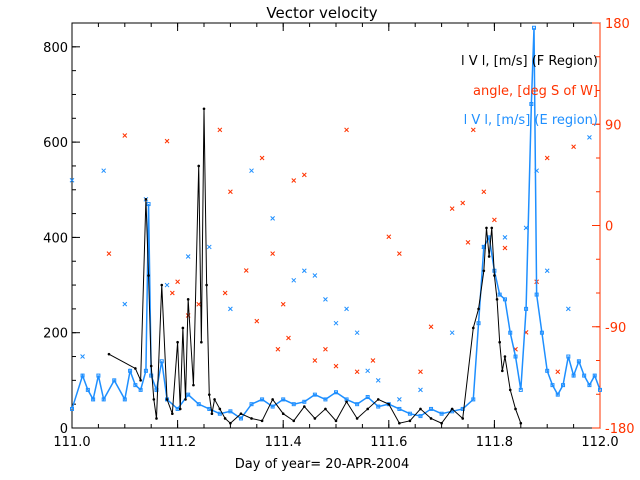 This screenshot has height=480, width=640. I want to click on y-left-tick-label: 200, so click(55, 334).